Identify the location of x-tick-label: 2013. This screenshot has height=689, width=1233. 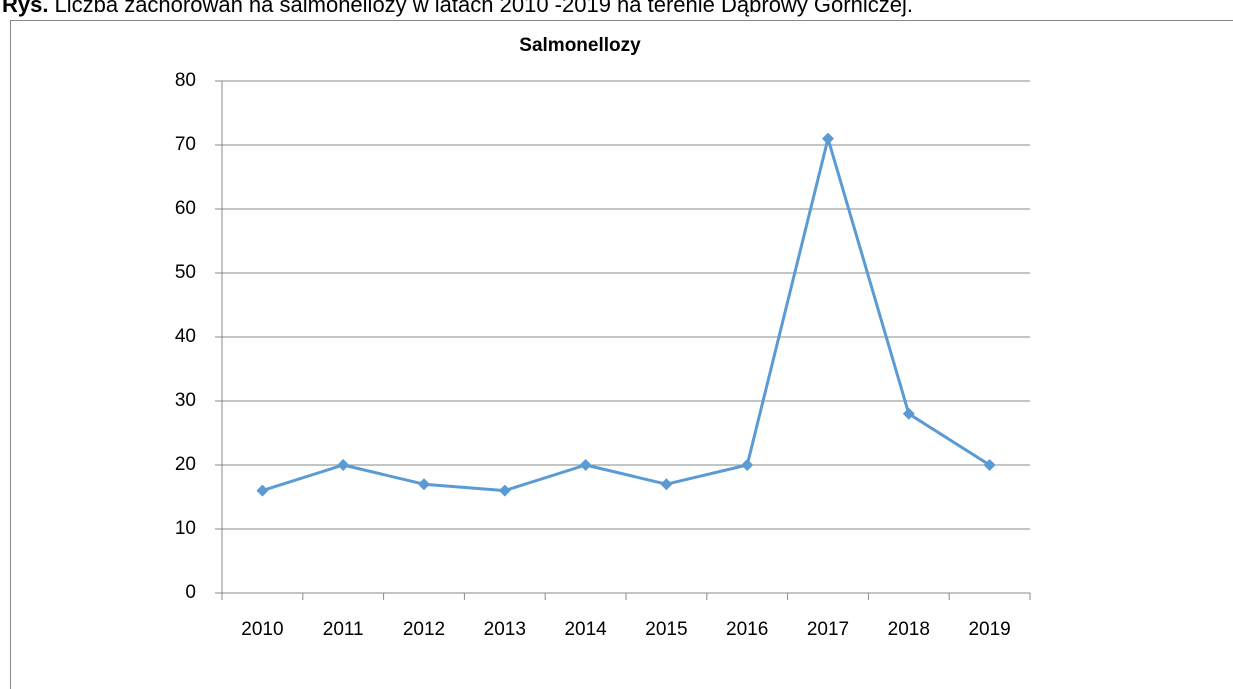
(505, 629).